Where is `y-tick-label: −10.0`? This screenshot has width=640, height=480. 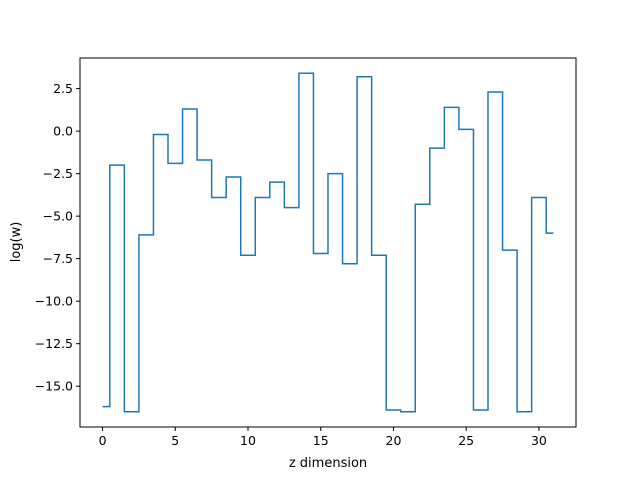
y-tick-label: −10.0 is located at coordinates (54, 301).